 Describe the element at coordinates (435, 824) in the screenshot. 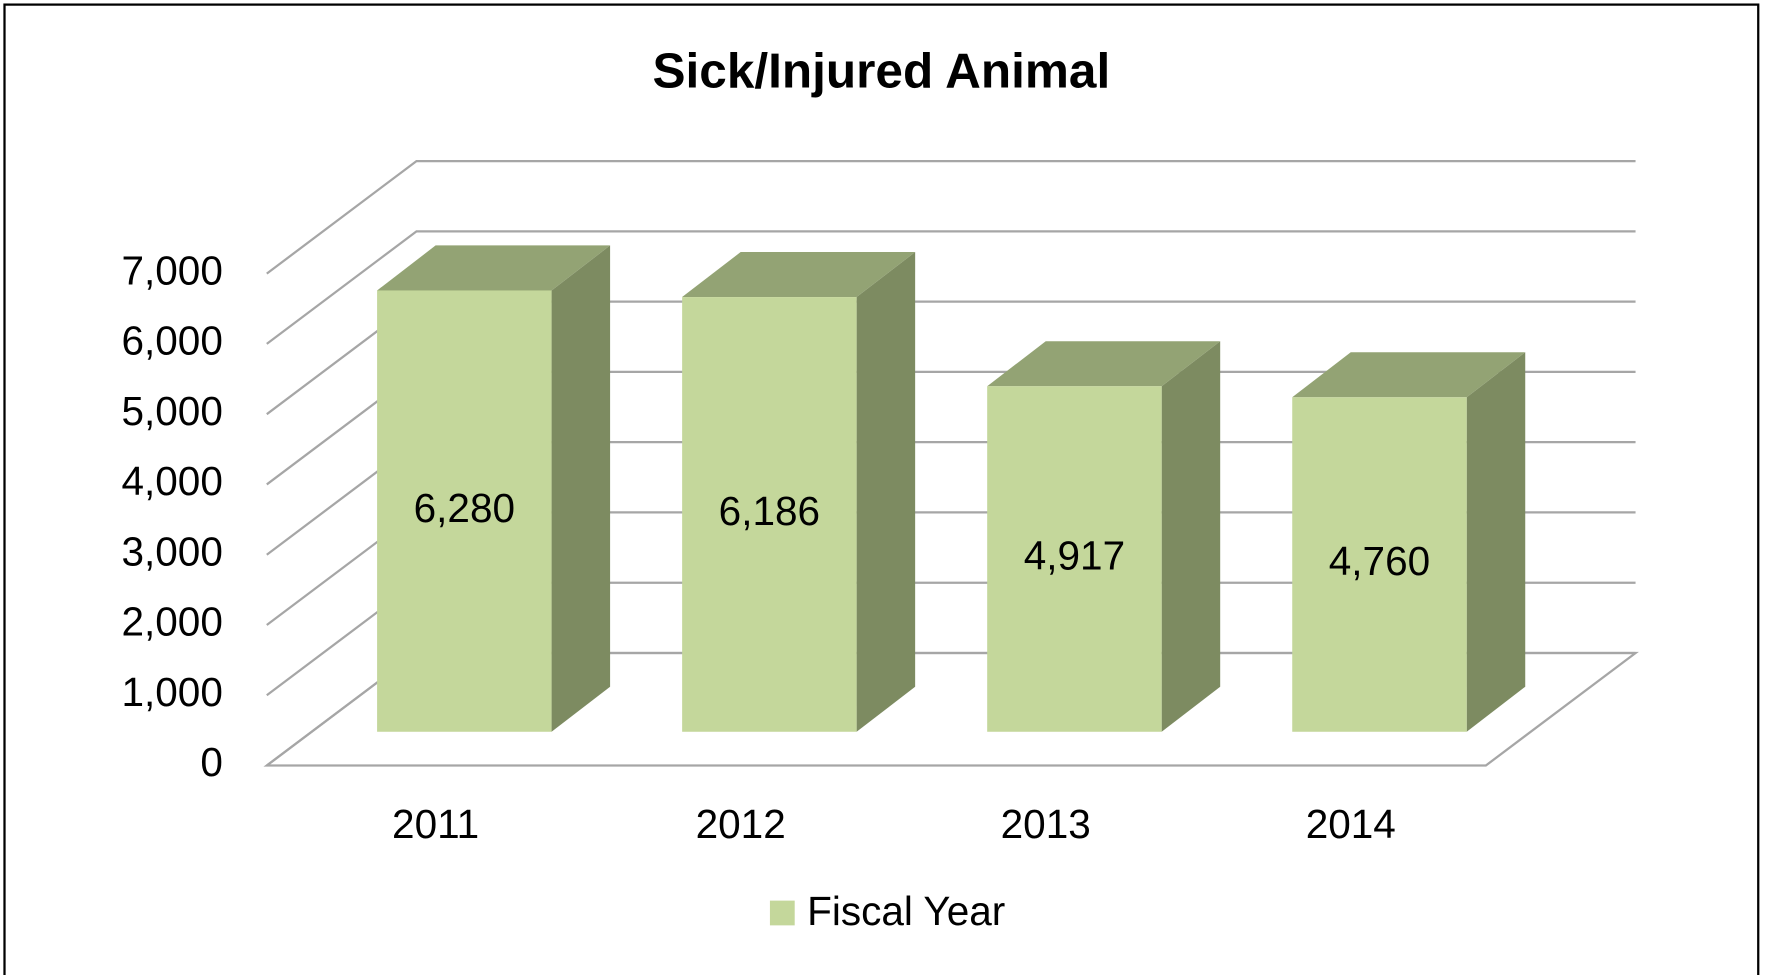

I see `x-tick-label: 2011` at that location.